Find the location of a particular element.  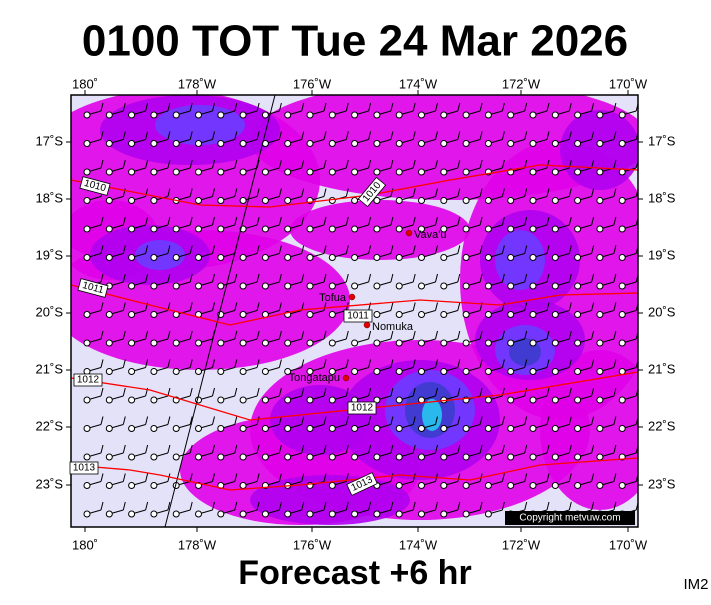

place-marker is located at coordinates (367, 325).